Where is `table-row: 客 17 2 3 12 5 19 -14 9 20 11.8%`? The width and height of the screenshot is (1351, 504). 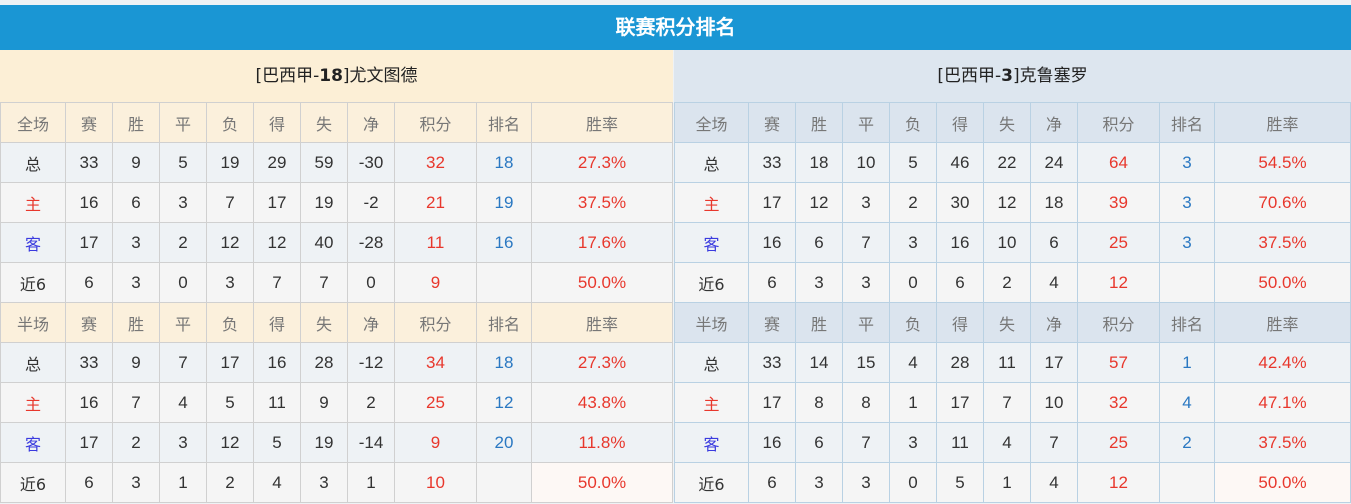
table-row: 客 17 2 3 12 5 19 -14 9 20 11.8% is located at coordinates (336, 442).